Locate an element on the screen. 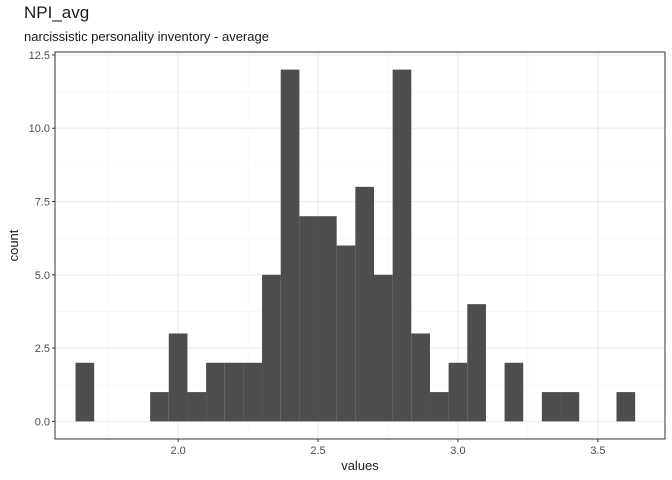 Image resolution: width=672 pixels, height=480 pixels. x-tick-label: 2.5 is located at coordinates (317, 451).